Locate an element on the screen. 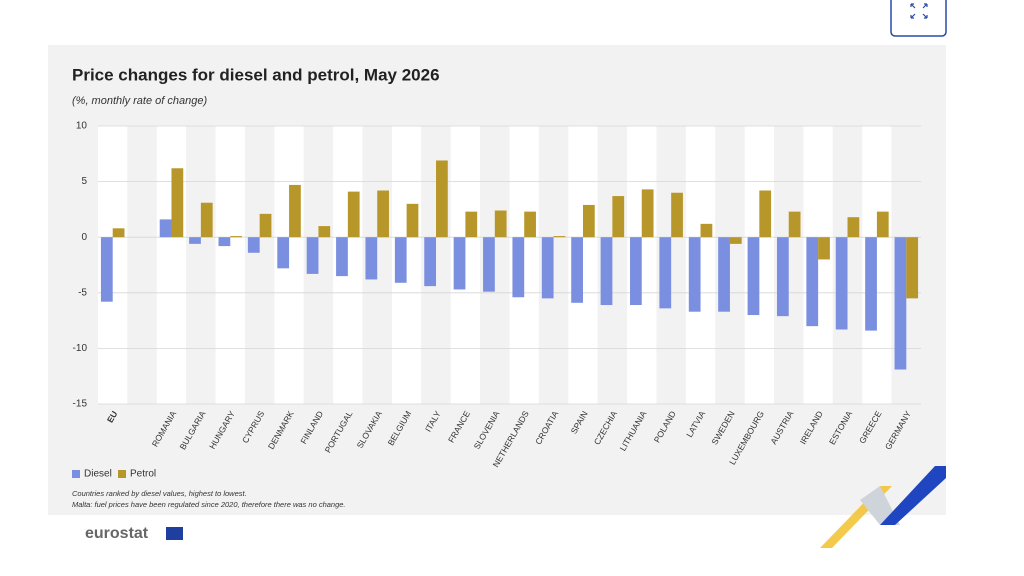 This screenshot has height=576, width=1024. expand-button is located at coordinates (918, 18).